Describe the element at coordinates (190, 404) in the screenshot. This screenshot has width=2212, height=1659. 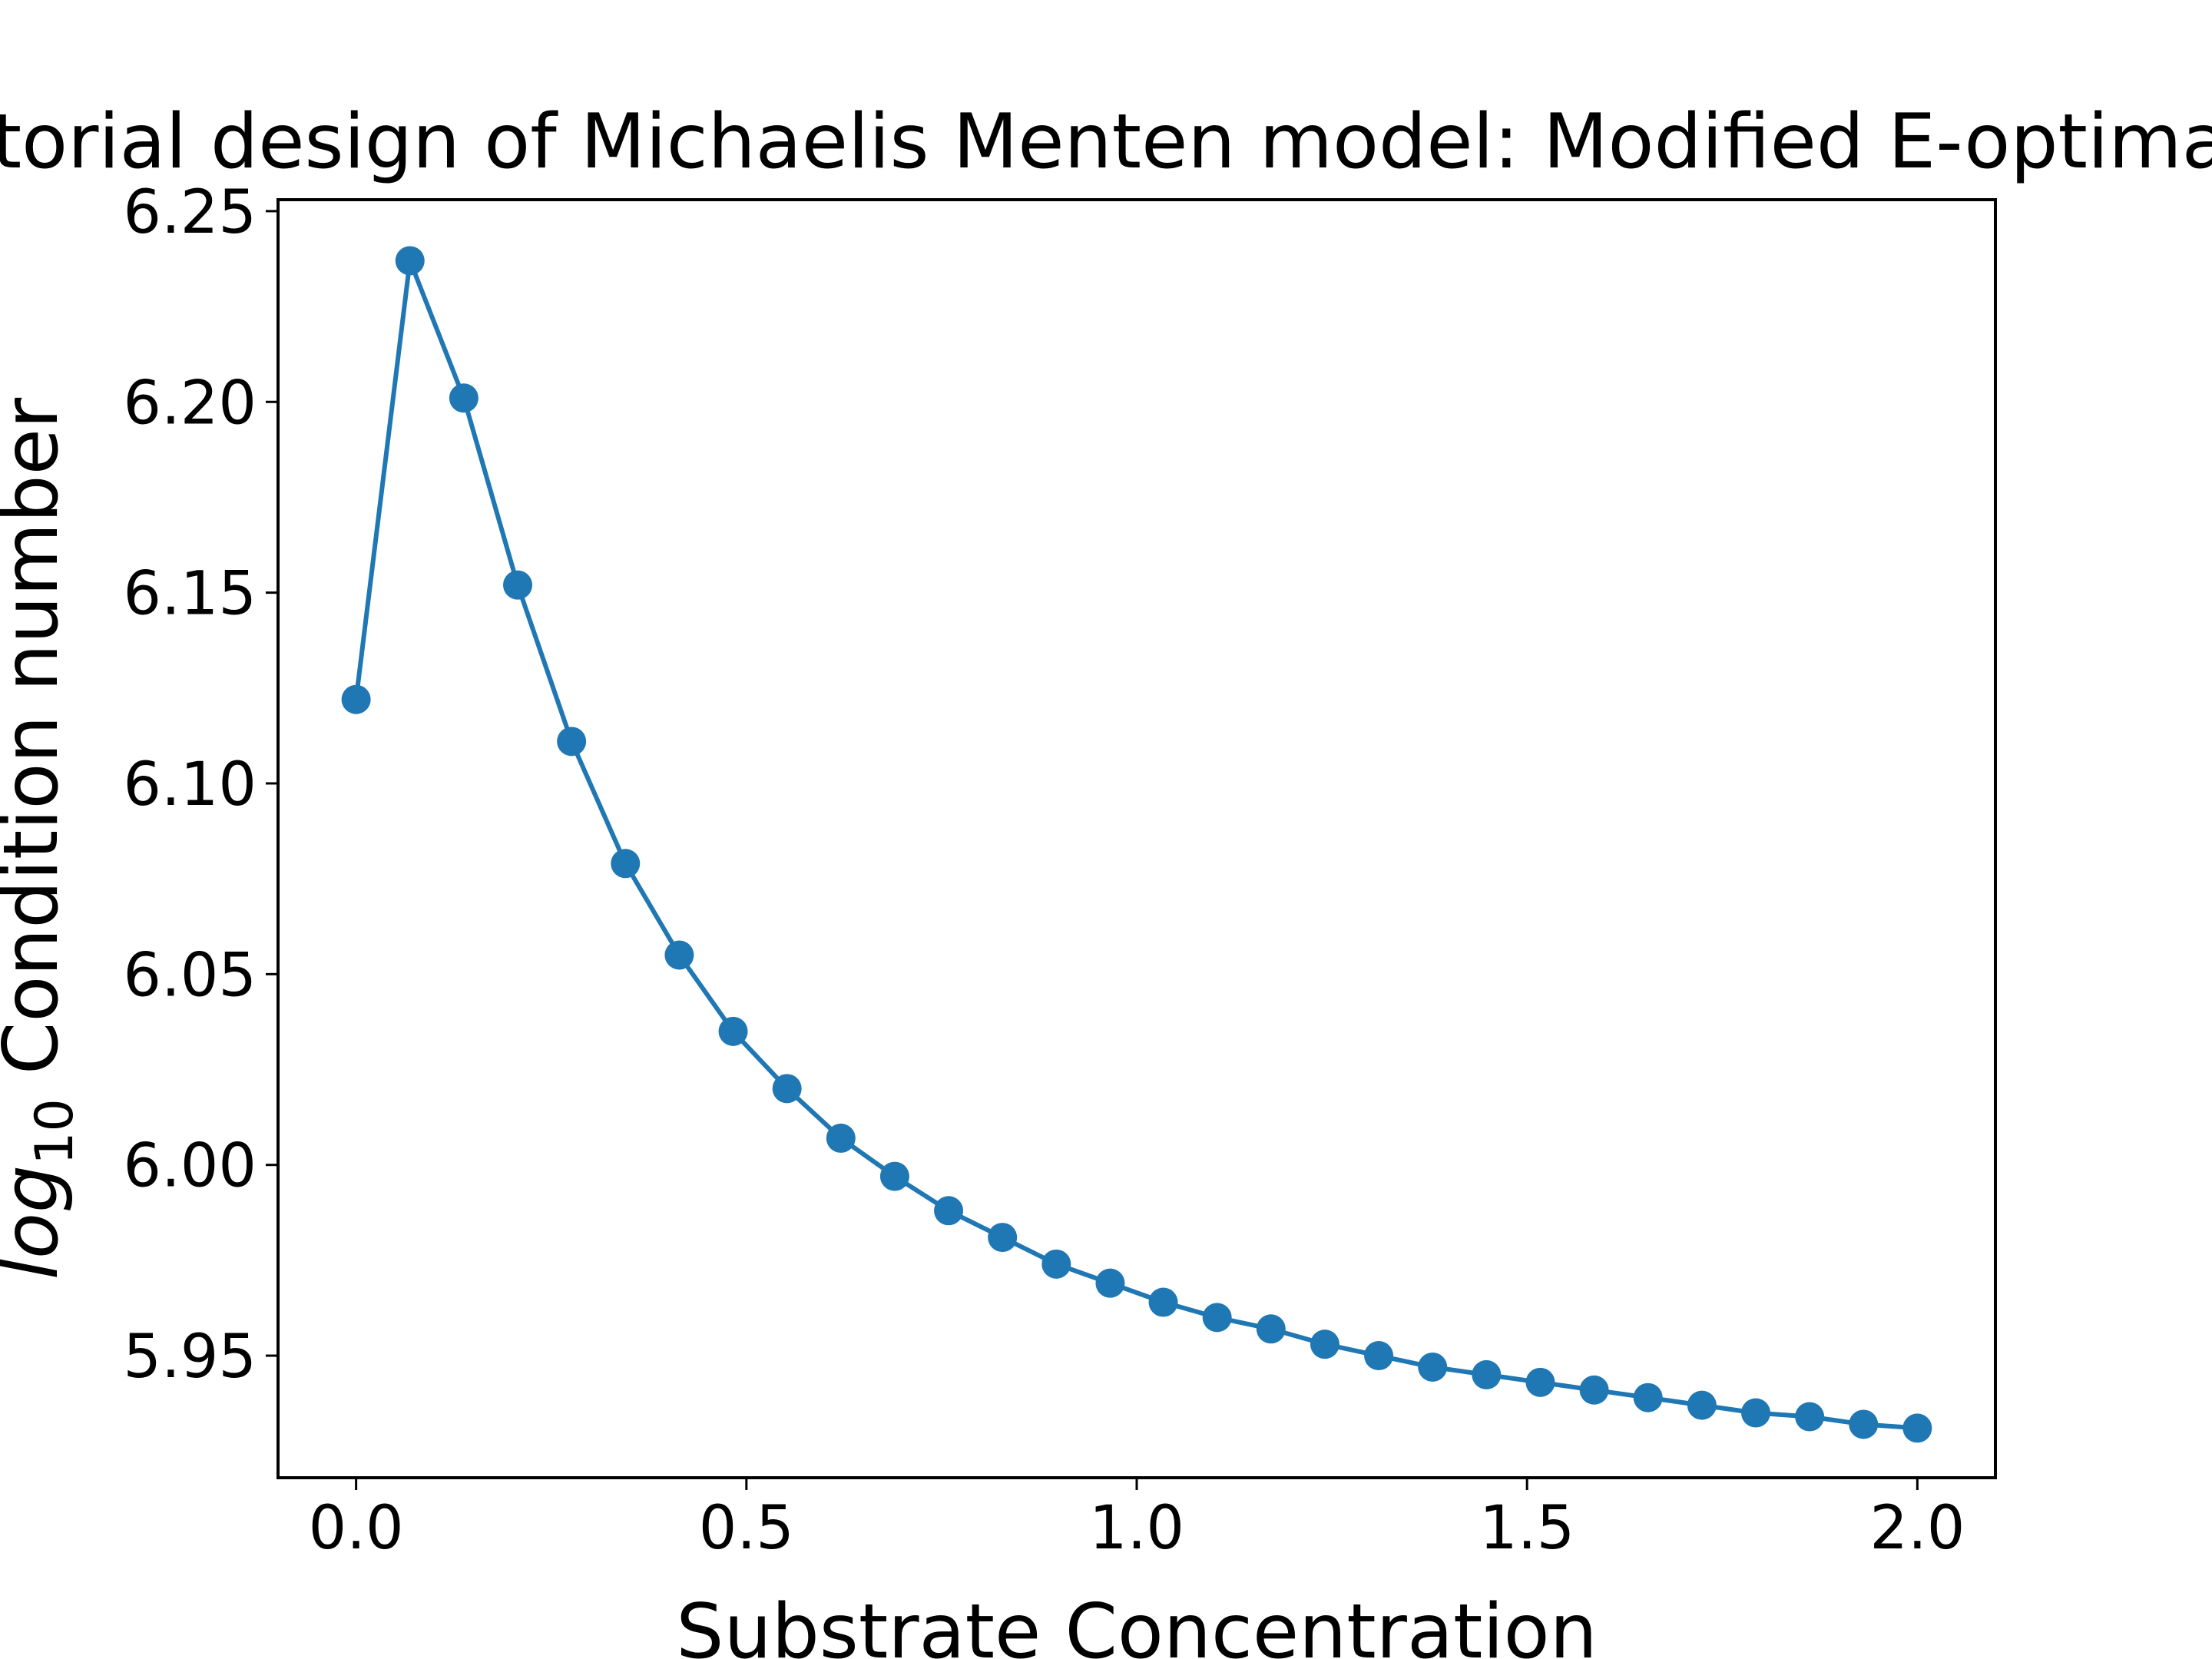
I see `y-tick-label: 6.20` at that location.